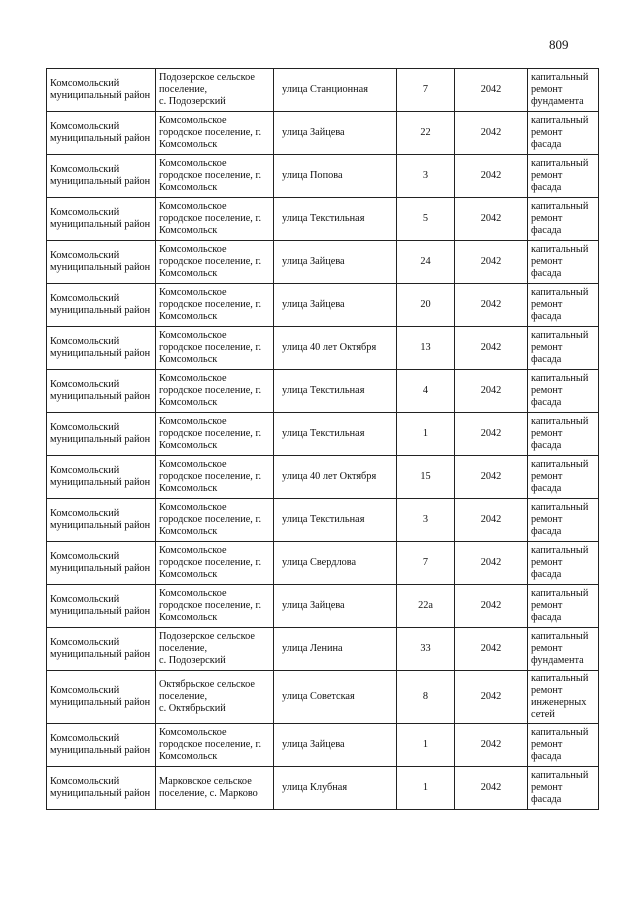 The height and width of the screenshot is (905, 640). Describe the element at coordinates (335, 176) in the screenshot. I see `street-cell: улица Попова` at that location.